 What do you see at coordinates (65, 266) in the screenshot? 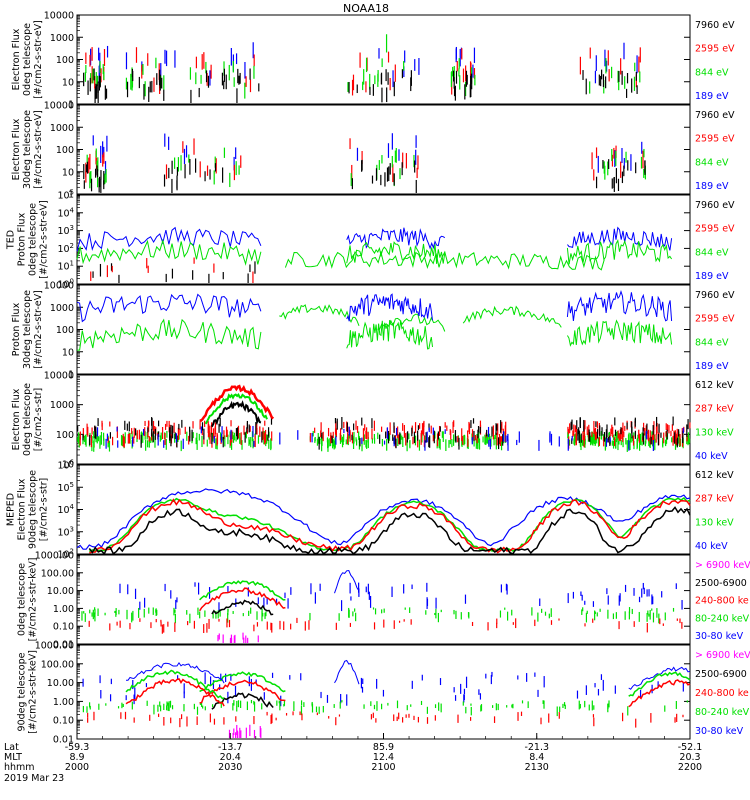
I see `y-tick-label: 10¹` at bounding box center [65, 266].